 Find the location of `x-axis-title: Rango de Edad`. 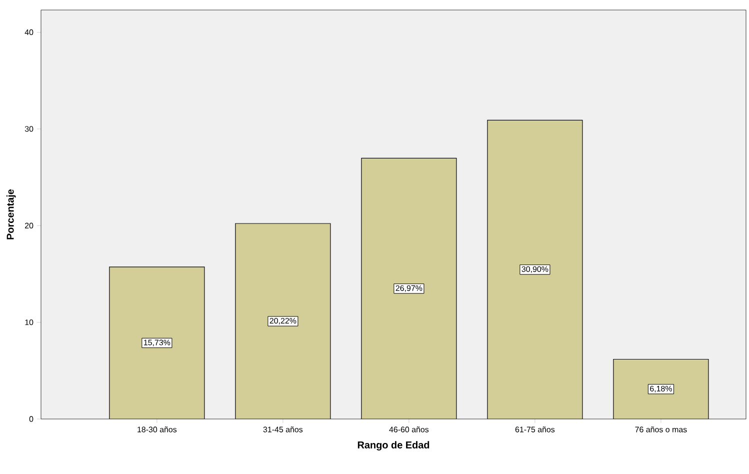

x-axis-title: Rango de Edad is located at coordinates (394, 445).